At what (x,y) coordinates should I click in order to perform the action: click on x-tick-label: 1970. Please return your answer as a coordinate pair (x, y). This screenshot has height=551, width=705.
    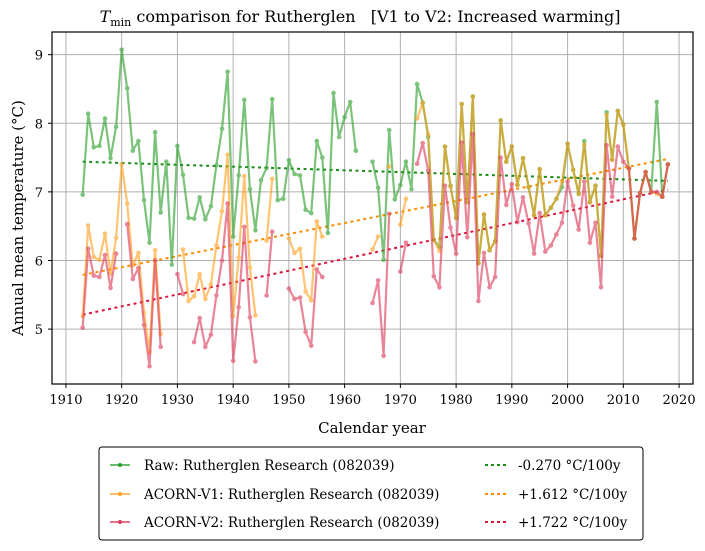
    Looking at the image, I should click on (400, 400).